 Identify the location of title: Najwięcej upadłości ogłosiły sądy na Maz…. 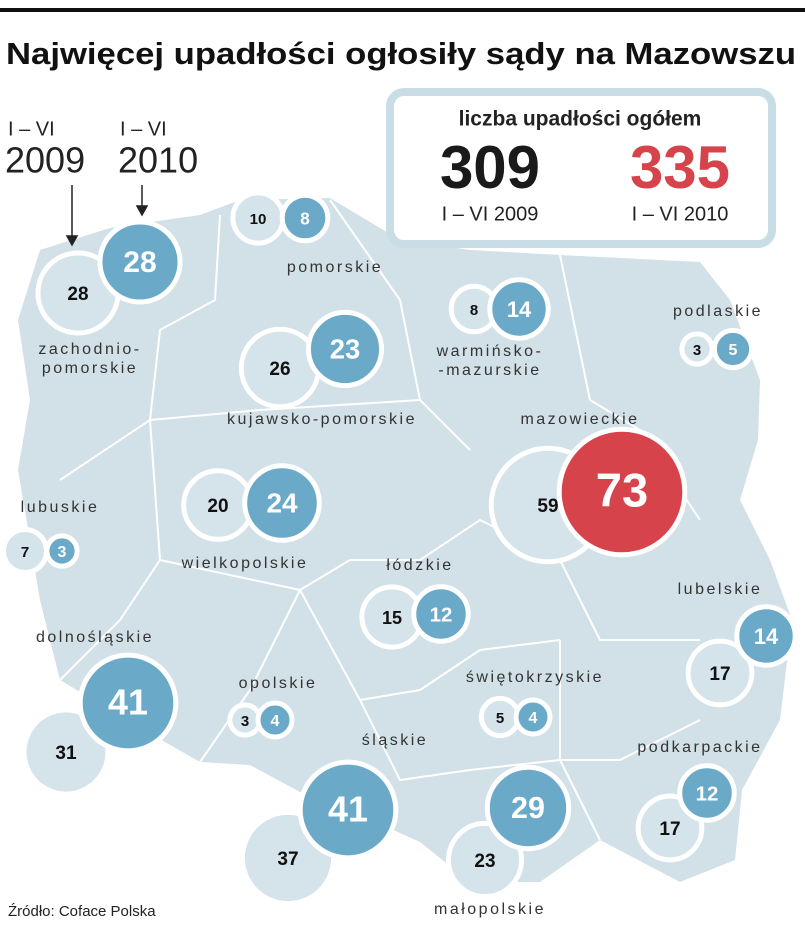
(401, 53).